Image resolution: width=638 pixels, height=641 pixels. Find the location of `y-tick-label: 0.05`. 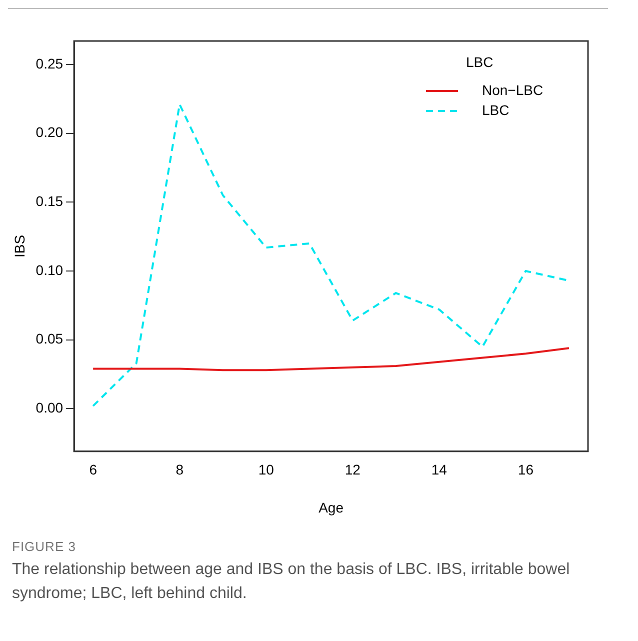

y-tick-label: 0.05 is located at coordinates (50, 338).